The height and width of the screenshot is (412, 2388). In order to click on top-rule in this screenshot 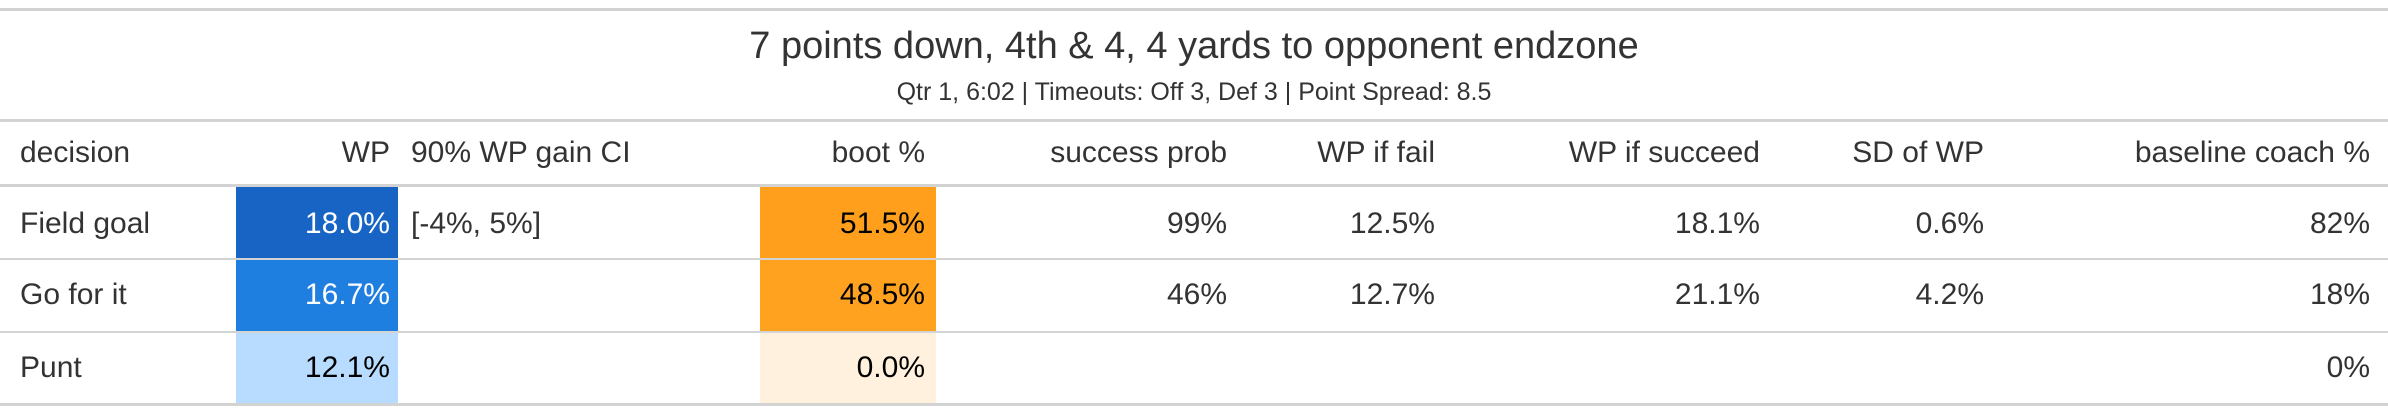, I will do `click(1194, 9)`.